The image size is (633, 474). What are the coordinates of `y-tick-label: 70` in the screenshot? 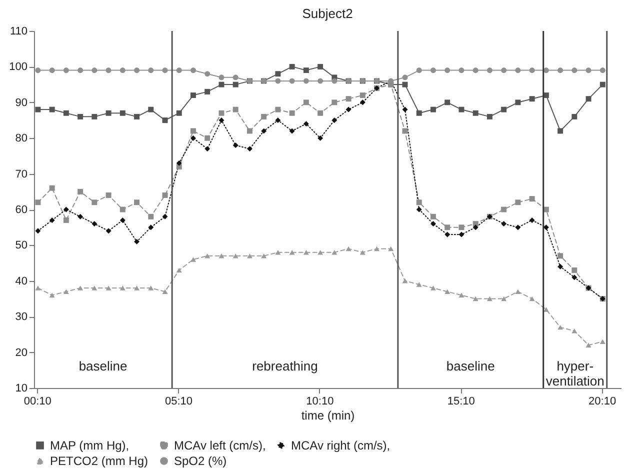 It's located at (21, 174).